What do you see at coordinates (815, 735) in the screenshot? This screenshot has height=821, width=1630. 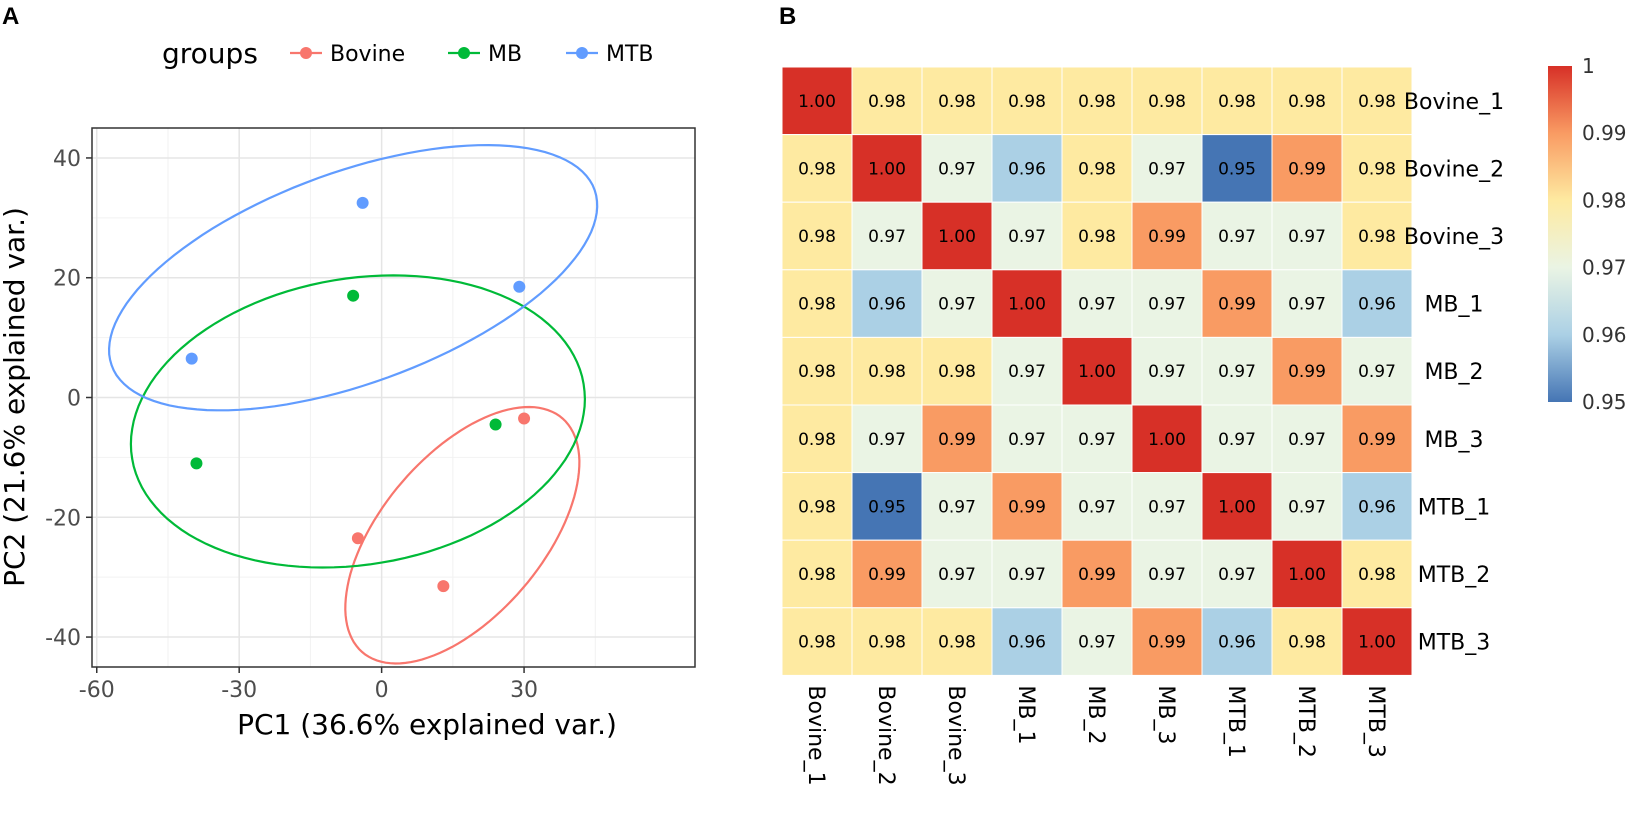 I see `heatmap-col-label: Bovine_1` at bounding box center [815, 735].